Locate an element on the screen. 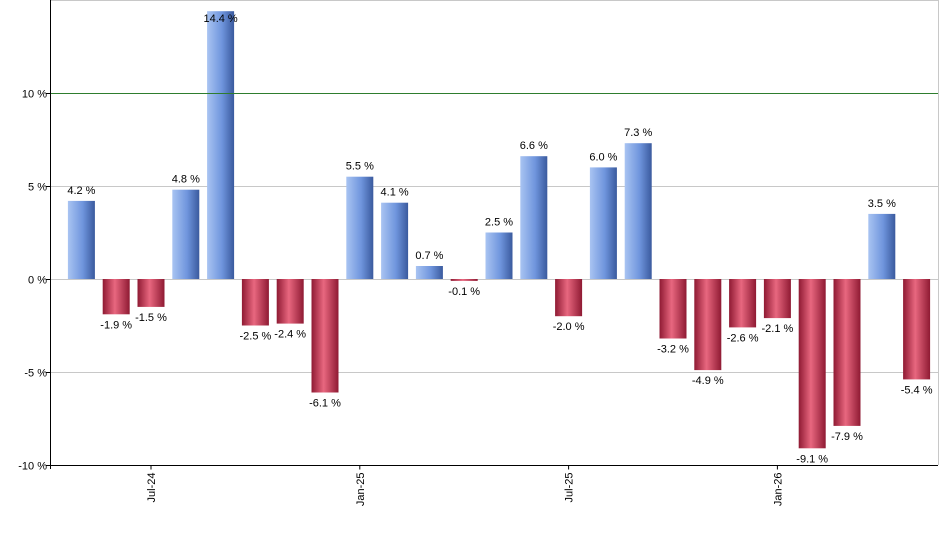  bar-value-label: -6.1 % is located at coordinates (325, 404).